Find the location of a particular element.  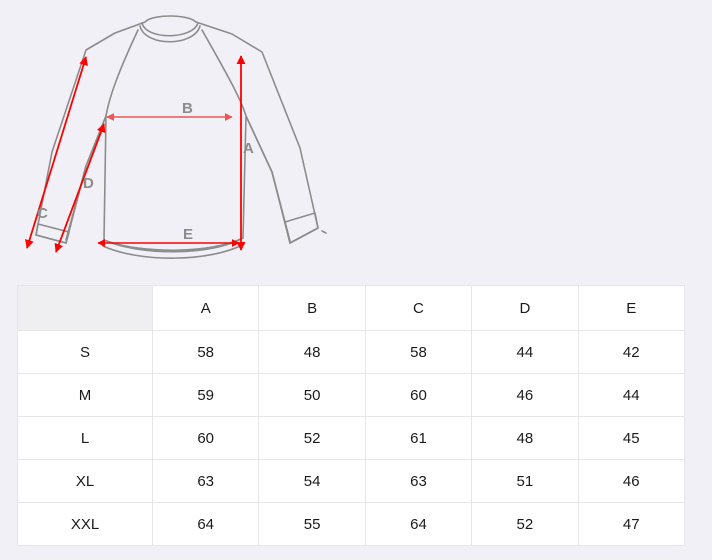

cell-m-b: 50 is located at coordinates (312, 395).